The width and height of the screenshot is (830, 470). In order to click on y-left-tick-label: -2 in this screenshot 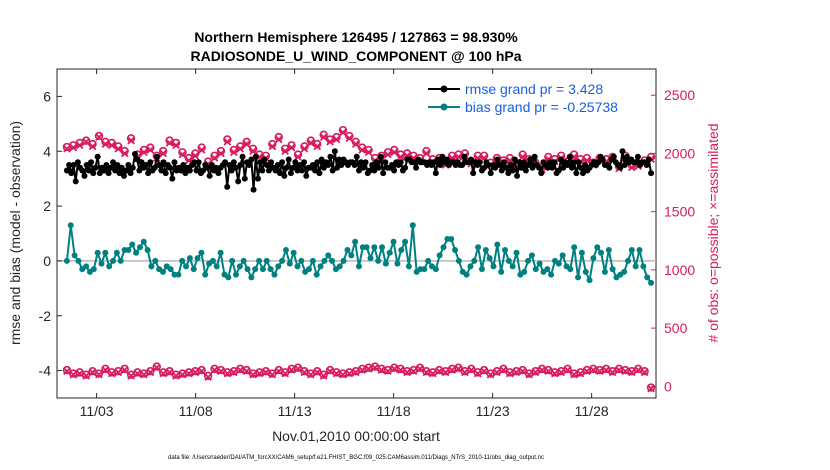, I will do `click(45, 316)`.